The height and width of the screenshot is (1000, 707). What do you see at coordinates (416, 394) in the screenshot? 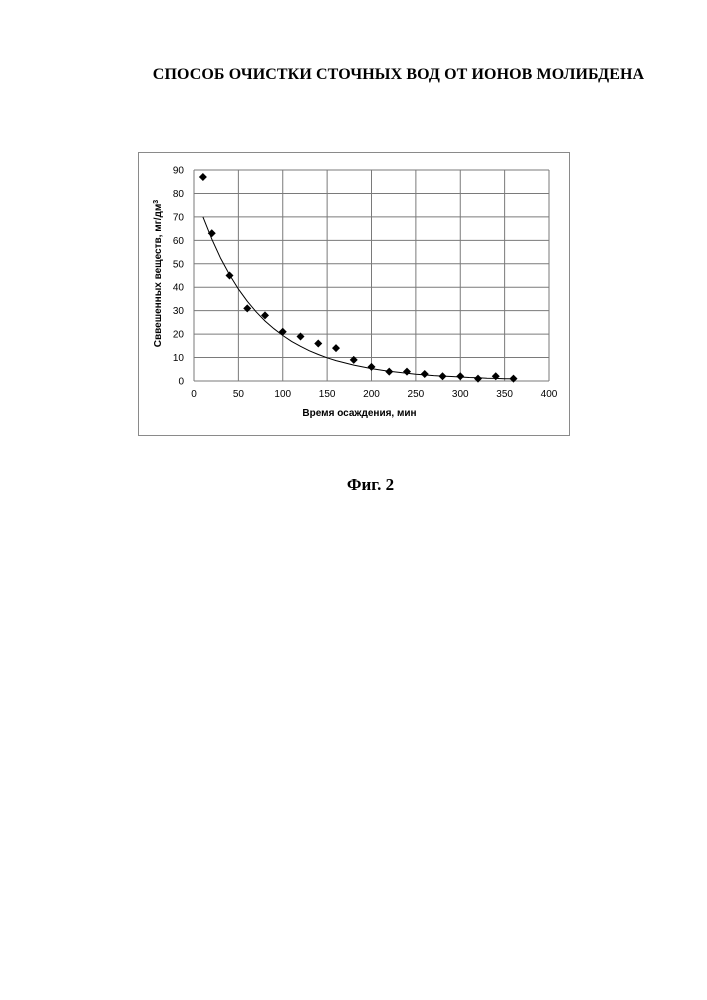
I see `x-tick-label: 250` at bounding box center [416, 394].